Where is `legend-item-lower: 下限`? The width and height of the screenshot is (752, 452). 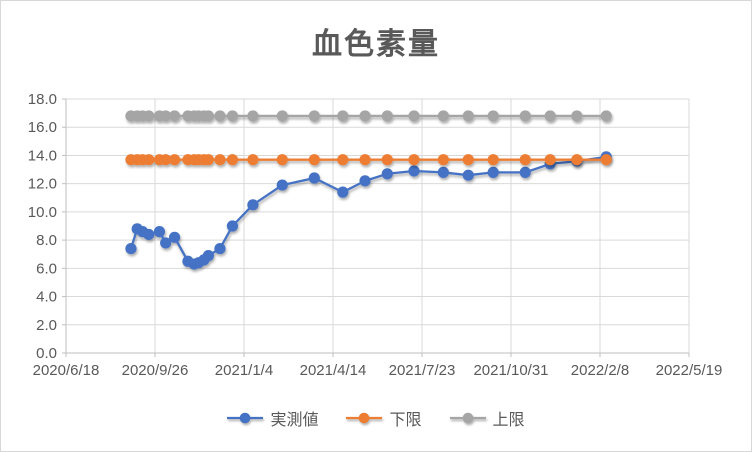 legend-item-lower: 下限 is located at coordinates (384, 418).